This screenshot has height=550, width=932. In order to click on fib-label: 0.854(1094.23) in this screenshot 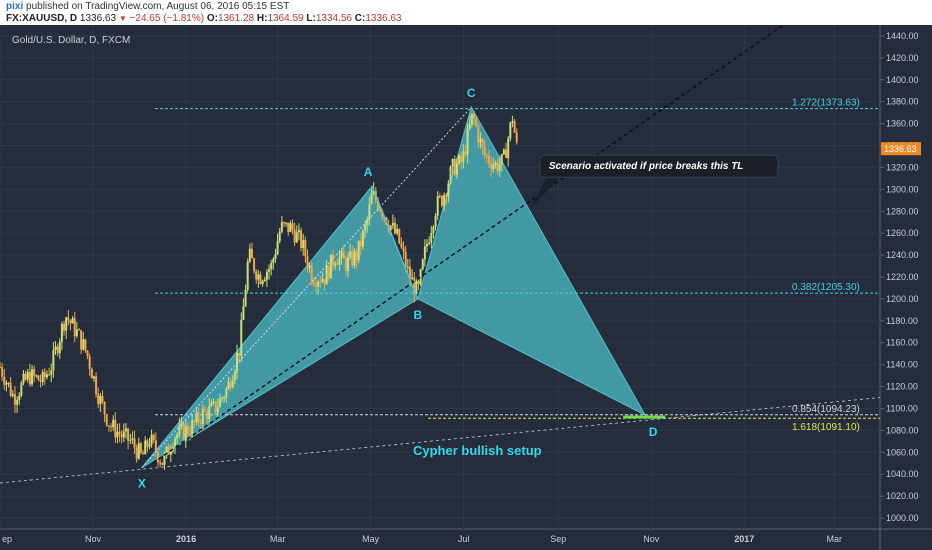, I will do `click(826, 409)`.